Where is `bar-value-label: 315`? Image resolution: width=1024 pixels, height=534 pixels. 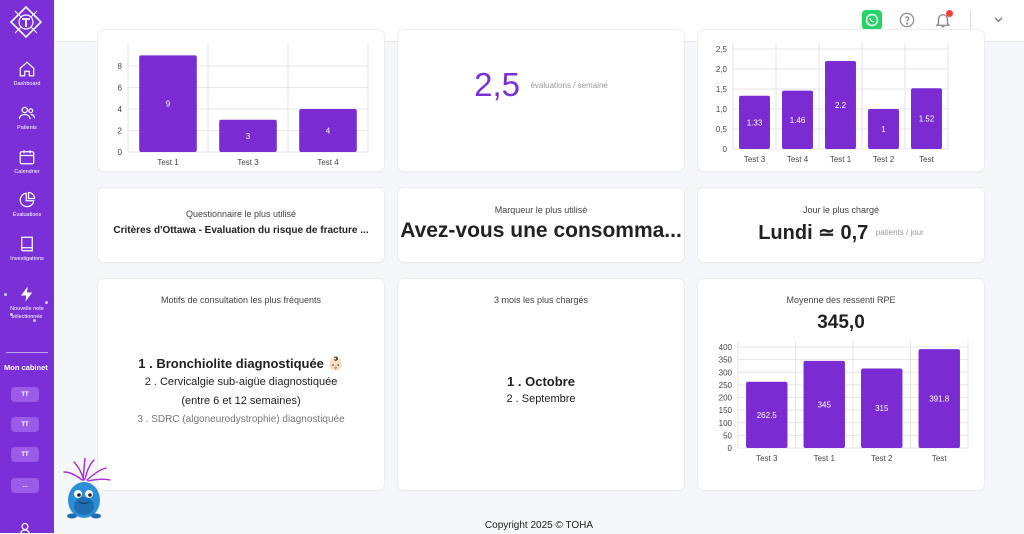
bar-value-label: 315 is located at coordinates (882, 408).